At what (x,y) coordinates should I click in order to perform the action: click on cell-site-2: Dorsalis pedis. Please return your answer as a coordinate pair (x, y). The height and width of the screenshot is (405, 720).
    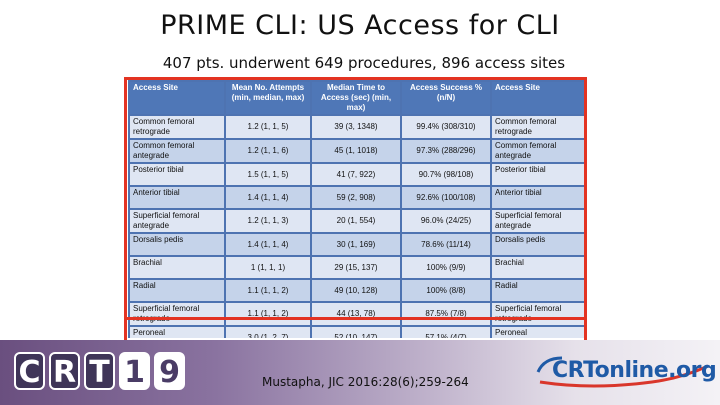
    Looking at the image, I should click on (537, 244).